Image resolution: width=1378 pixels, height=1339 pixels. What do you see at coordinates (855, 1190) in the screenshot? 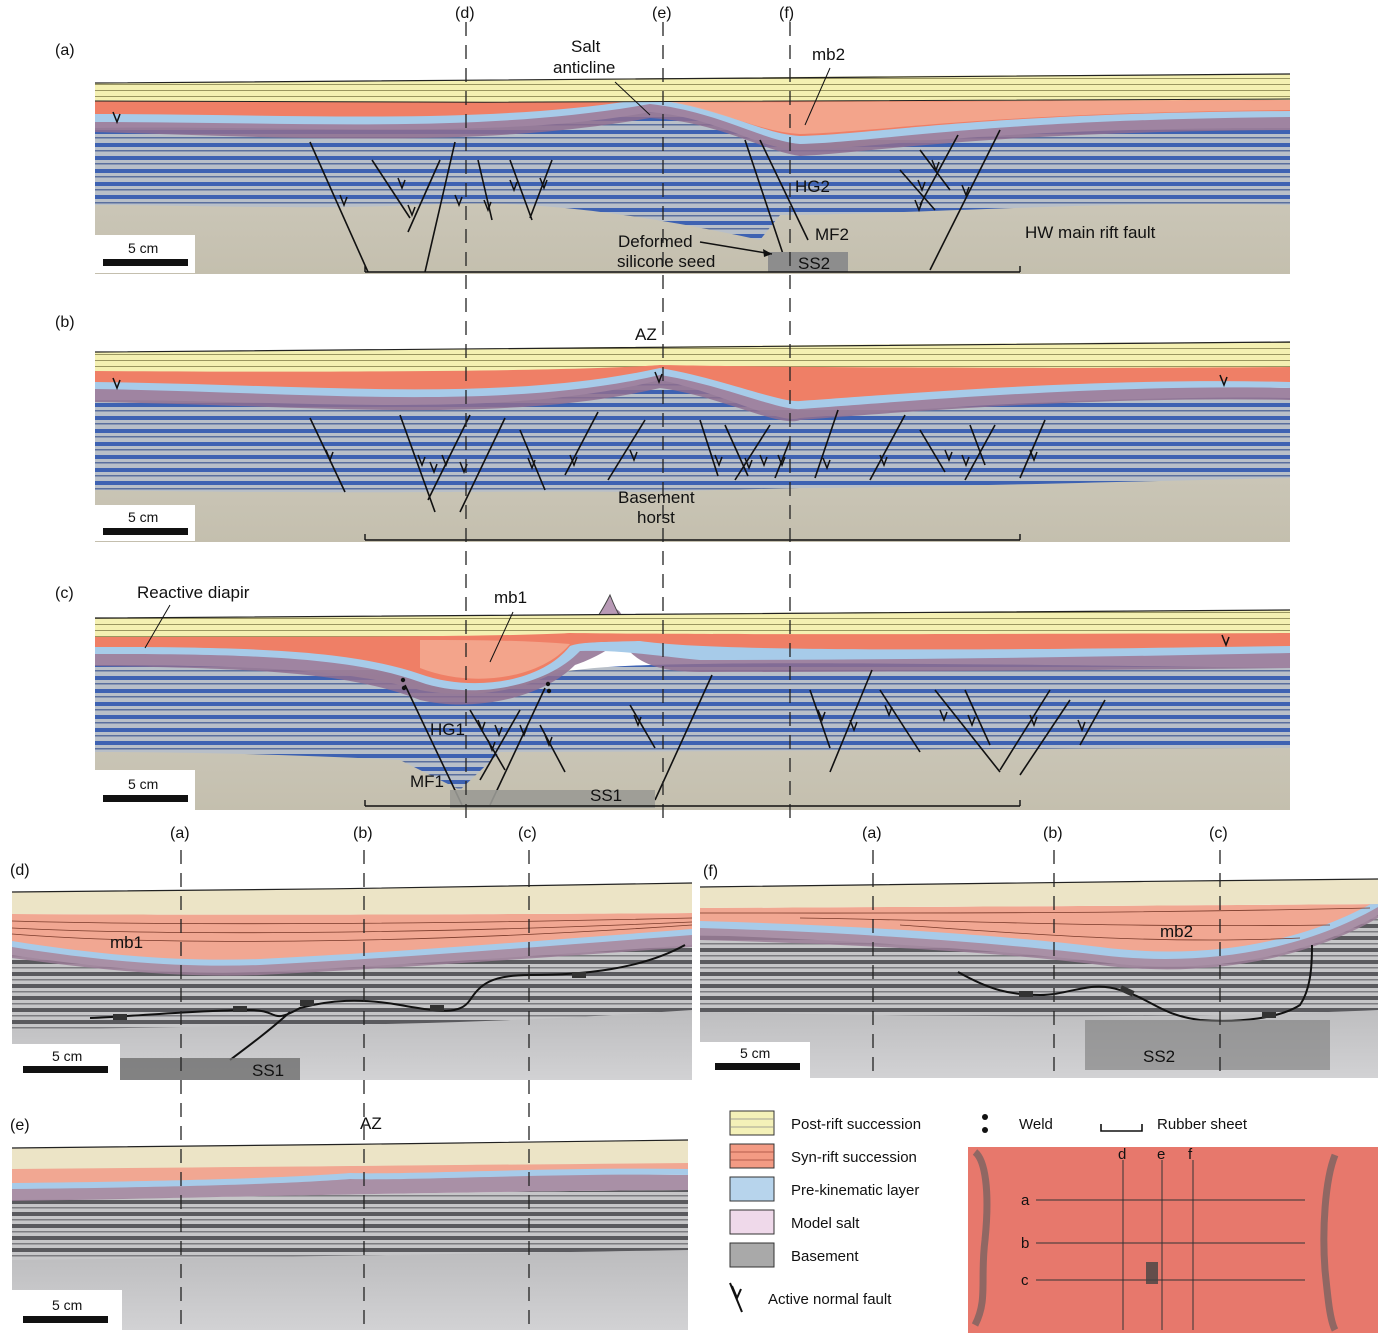
I see `legend-label-prekin: Pre-kinematic layer` at bounding box center [855, 1190].